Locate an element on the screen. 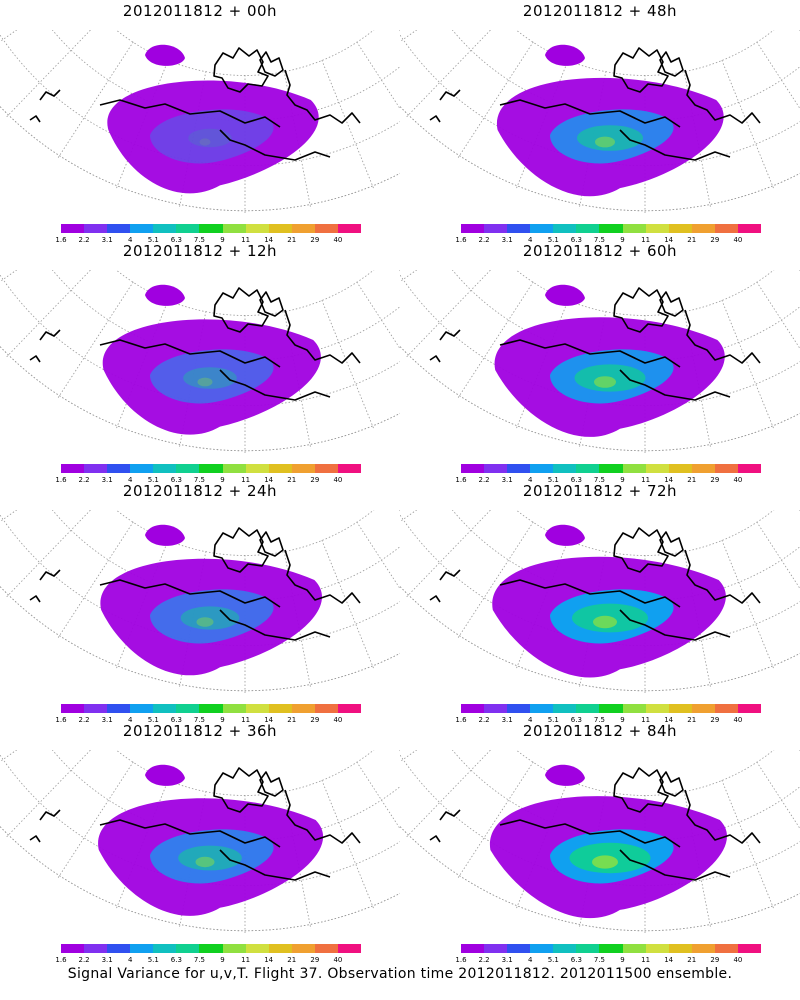 This screenshot has height=1000, width=800. panel-title: 2012011812 + 48h is located at coordinates (600, 11).